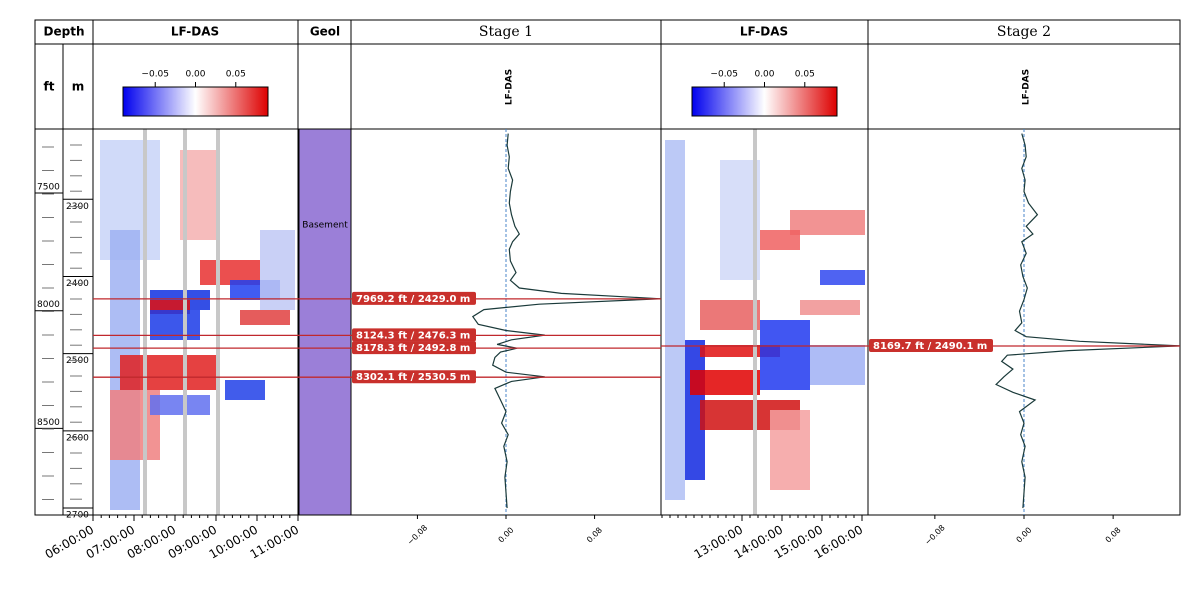 The image size is (1200, 590). I want to click on header-stage: Stage 2, so click(1024, 32).